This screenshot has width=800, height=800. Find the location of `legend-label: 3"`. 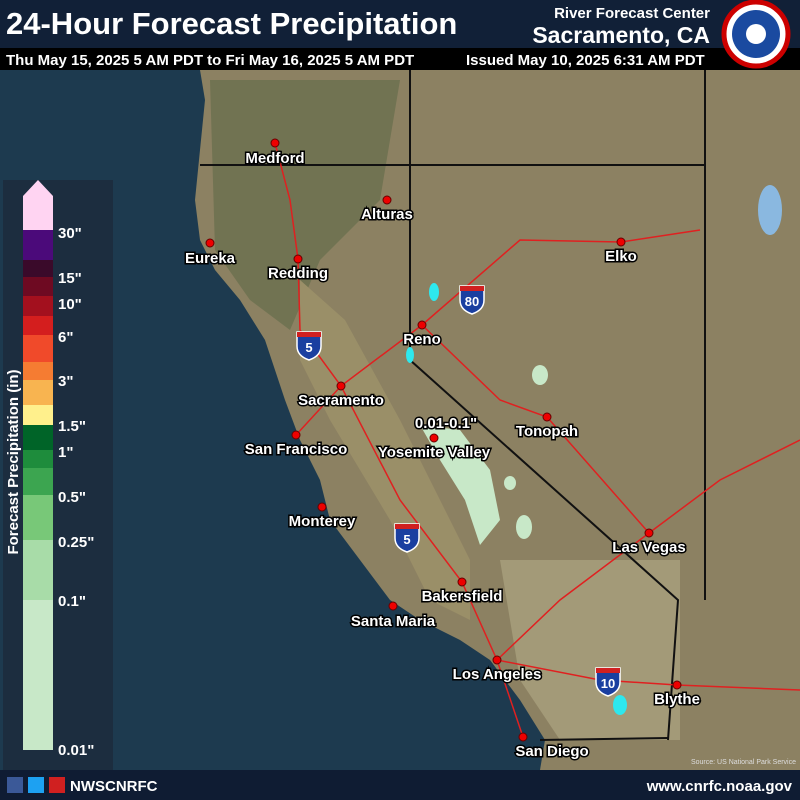

legend-label: 3" is located at coordinates (65, 381).